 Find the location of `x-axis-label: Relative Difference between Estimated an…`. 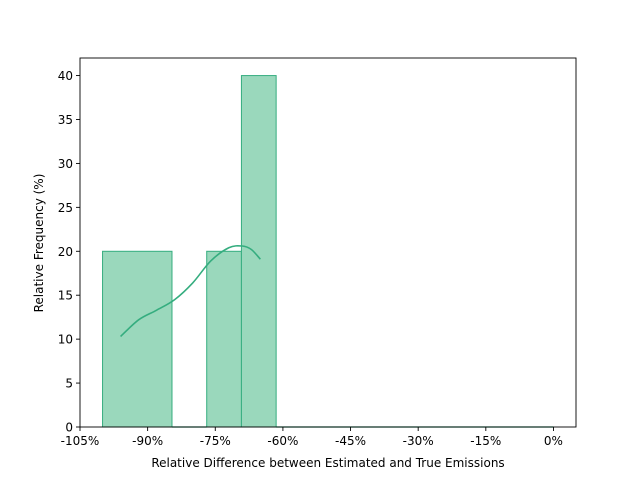

x-axis-label: Relative Difference between Estimated an… is located at coordinates (327, 463).